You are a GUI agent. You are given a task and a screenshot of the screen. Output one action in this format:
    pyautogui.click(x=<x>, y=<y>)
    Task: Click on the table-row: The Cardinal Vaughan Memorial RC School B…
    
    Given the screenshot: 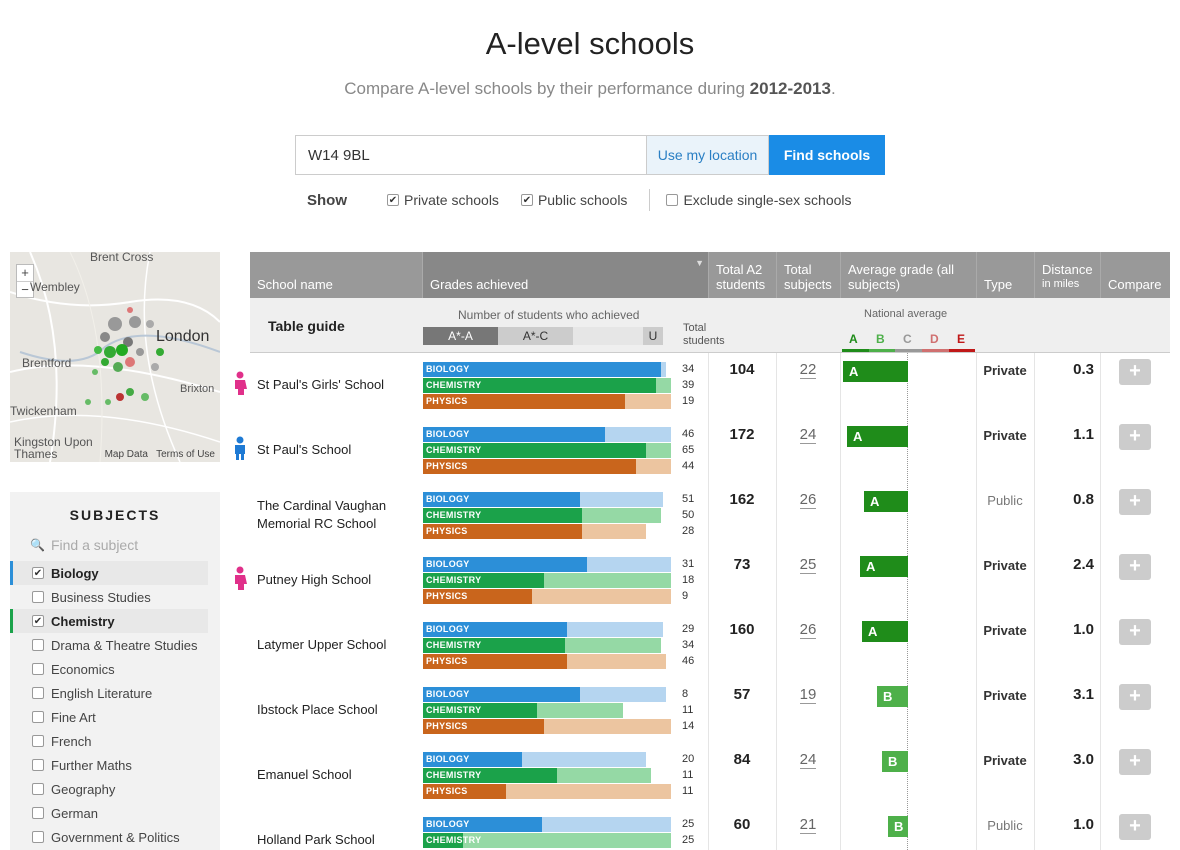 What is the action you would take?
    pyautogui.click(x=700, y=515)
    